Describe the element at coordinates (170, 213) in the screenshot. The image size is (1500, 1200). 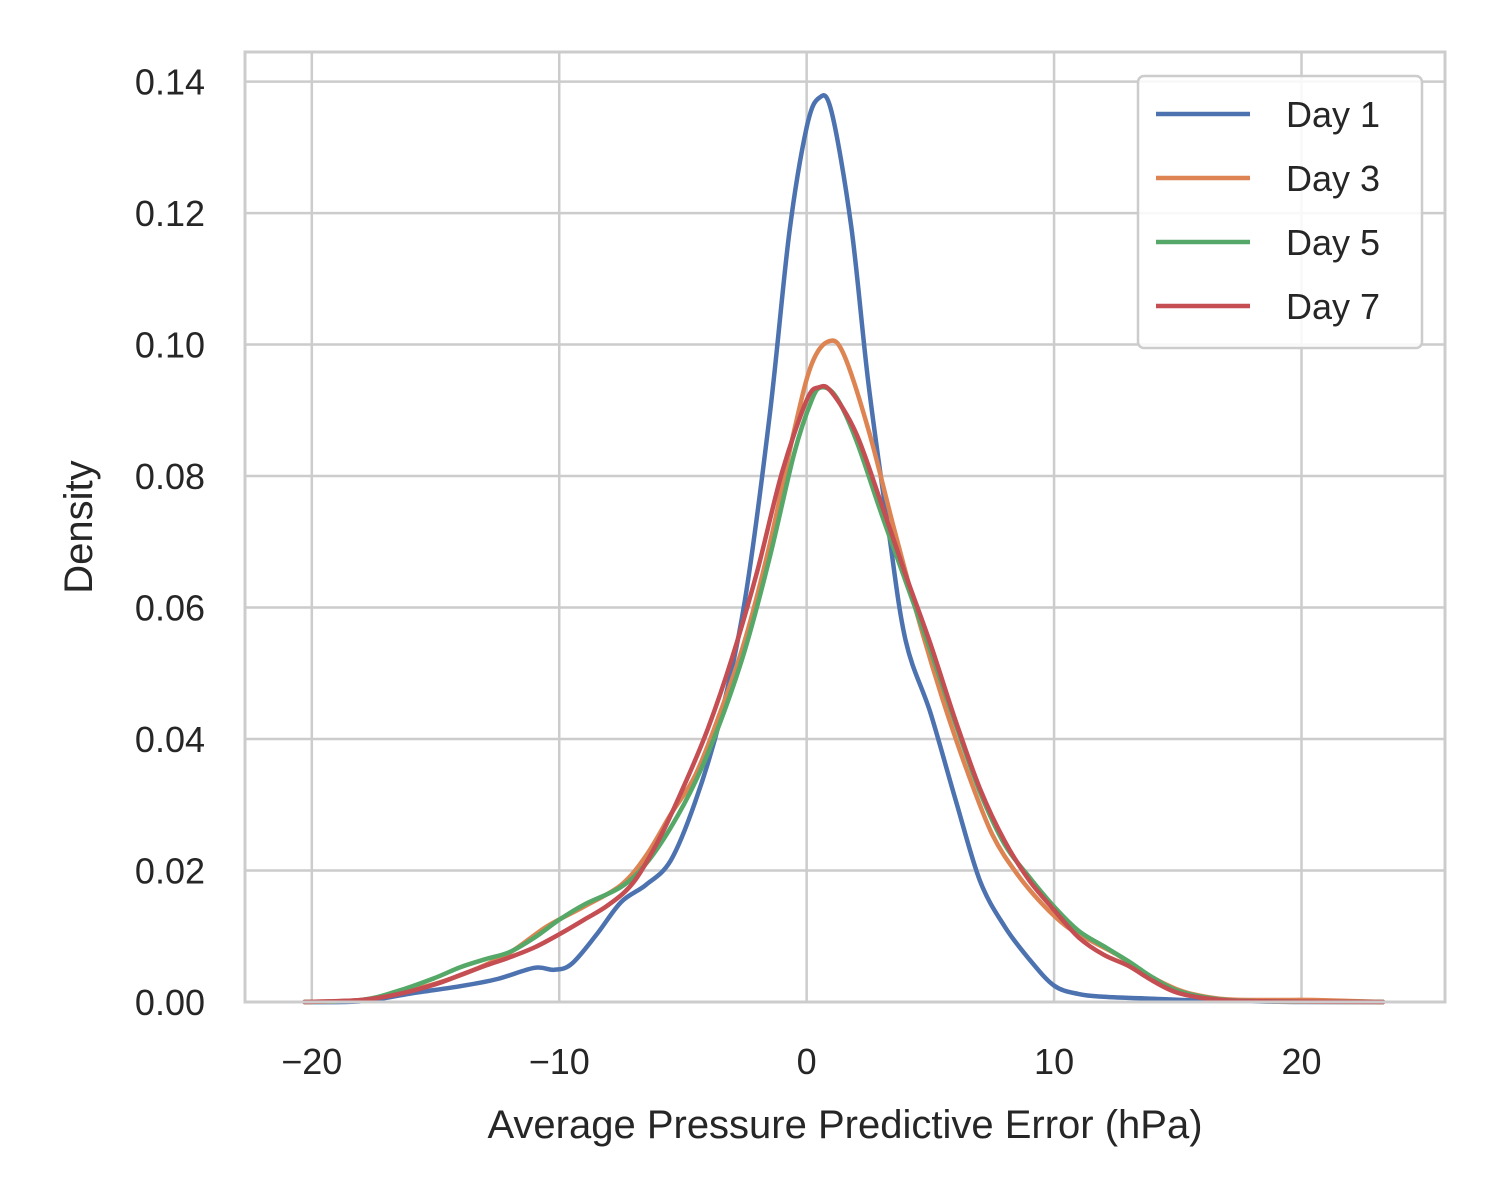
I see `y-tick-label: 0.12` at that location.